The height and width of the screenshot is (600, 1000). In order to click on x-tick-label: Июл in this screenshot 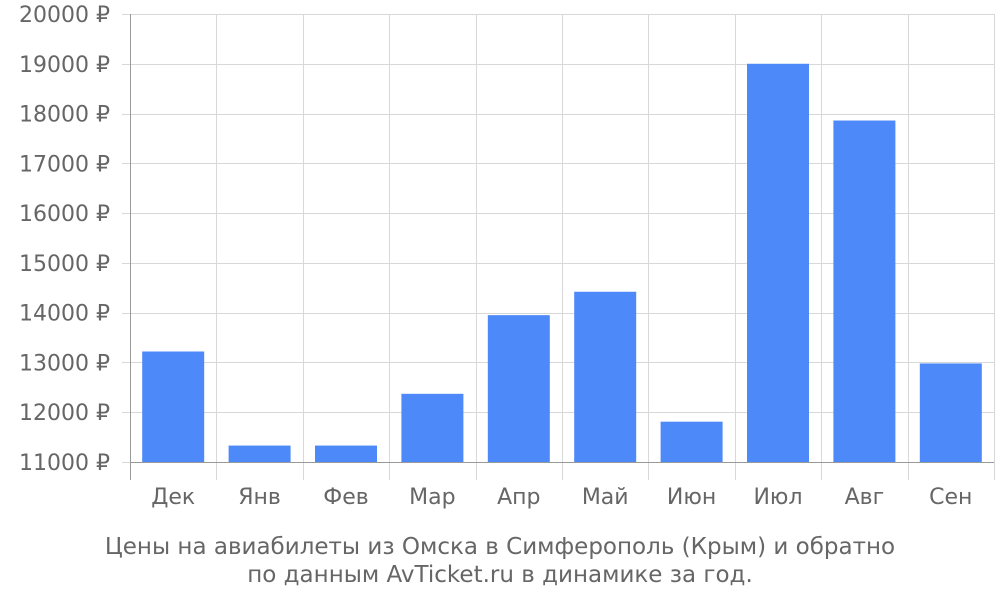, I will do `click(777, 497)`.